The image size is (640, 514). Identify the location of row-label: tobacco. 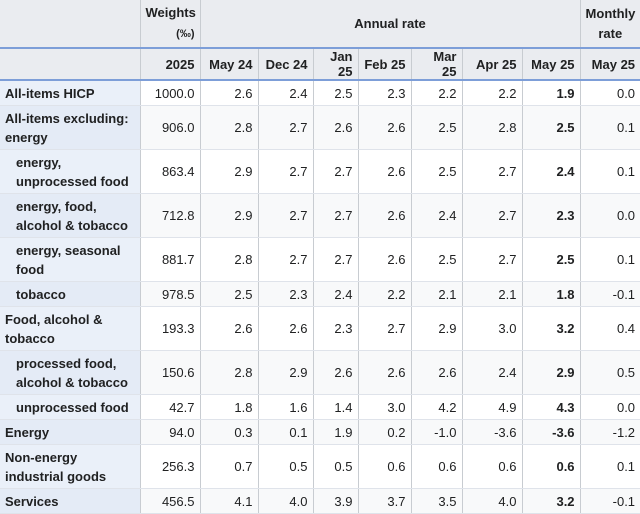
(70, 294).